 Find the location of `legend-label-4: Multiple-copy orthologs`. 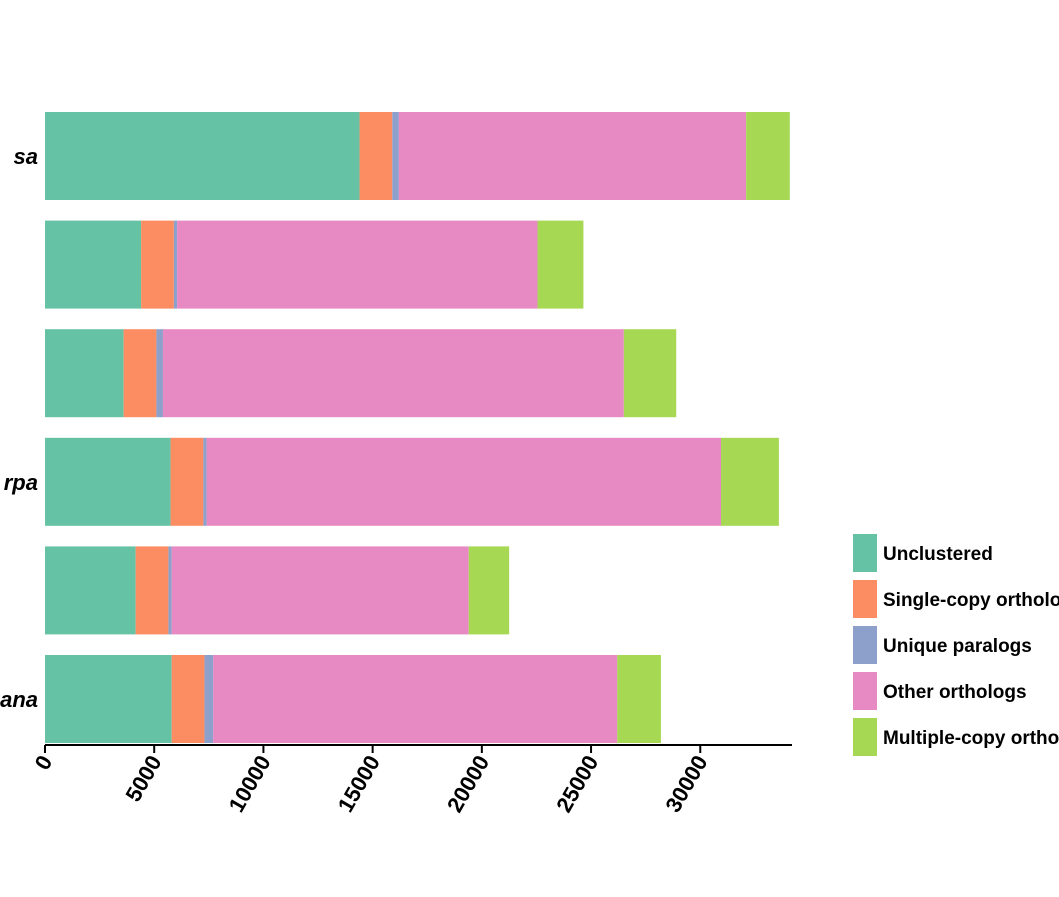

legend-label-4: Multiple-copy orthologs is located at coordinates (971, 738).